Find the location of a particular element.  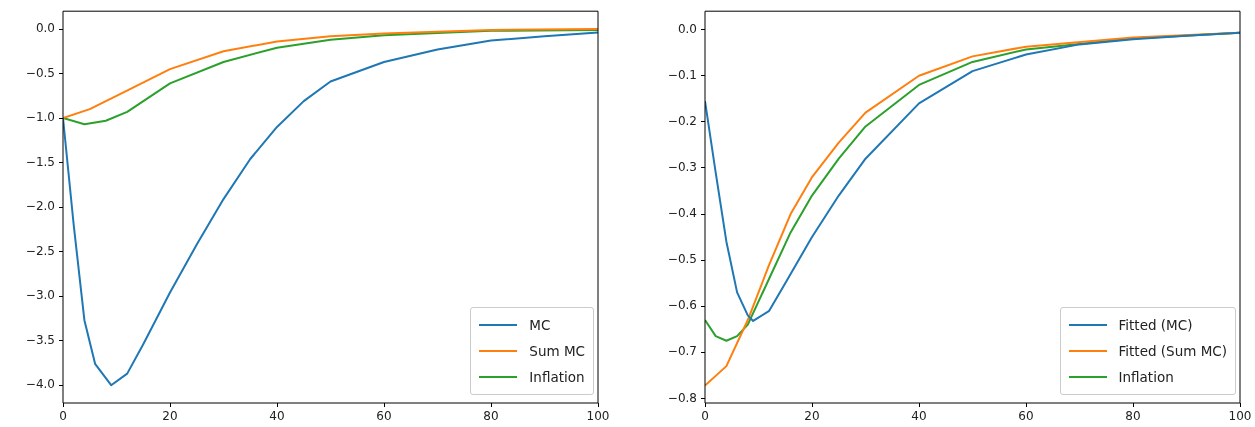

legend-label: Fitted (Sum MC) is located at coordinates (1172, 351).